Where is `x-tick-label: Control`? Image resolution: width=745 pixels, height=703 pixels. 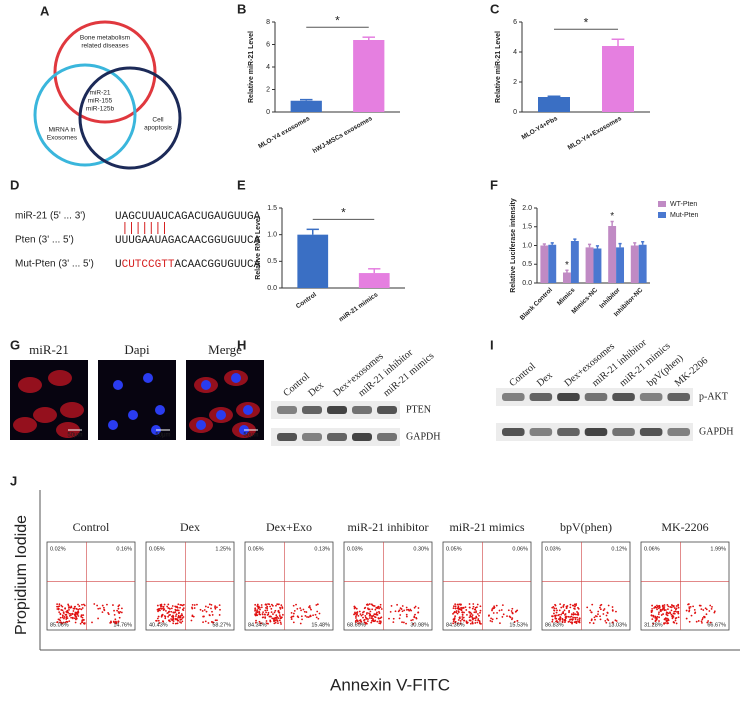 x-tick-label: Control is located at coordinates (306, 300).